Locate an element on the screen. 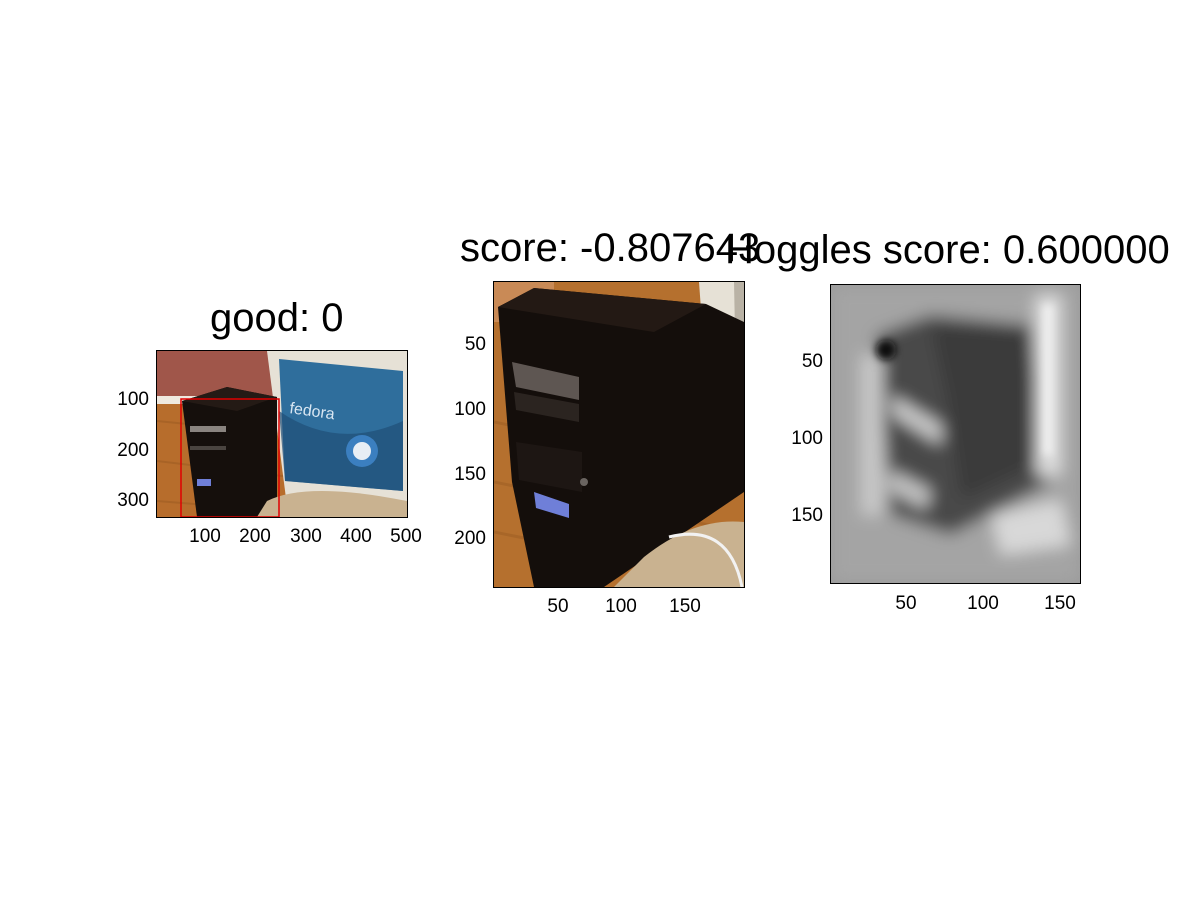 This screenshot has height=900, width=1200. panel-2-xtick: 150 is located at coordinates (685, 606).